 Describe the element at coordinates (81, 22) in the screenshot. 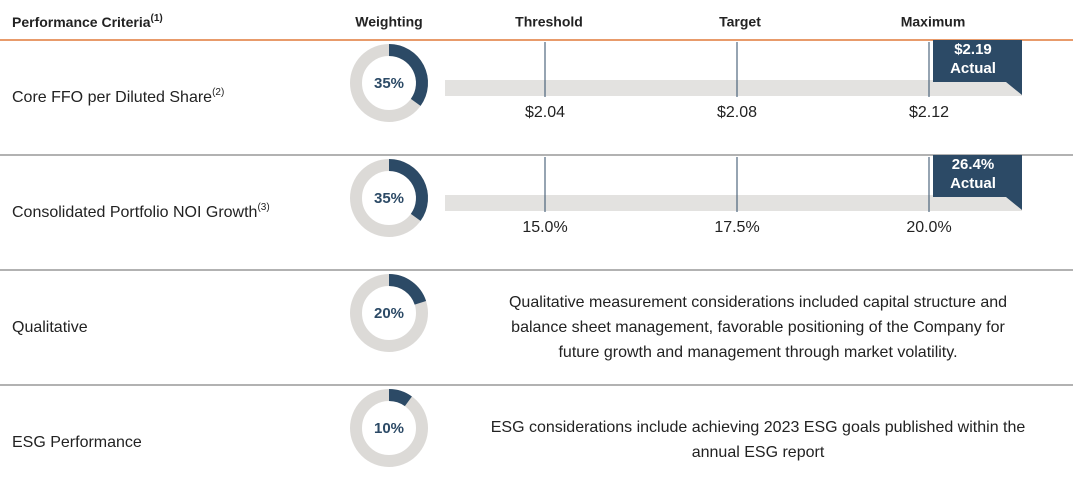

I see `header-criteria-text: Performance Criteria` at that location.